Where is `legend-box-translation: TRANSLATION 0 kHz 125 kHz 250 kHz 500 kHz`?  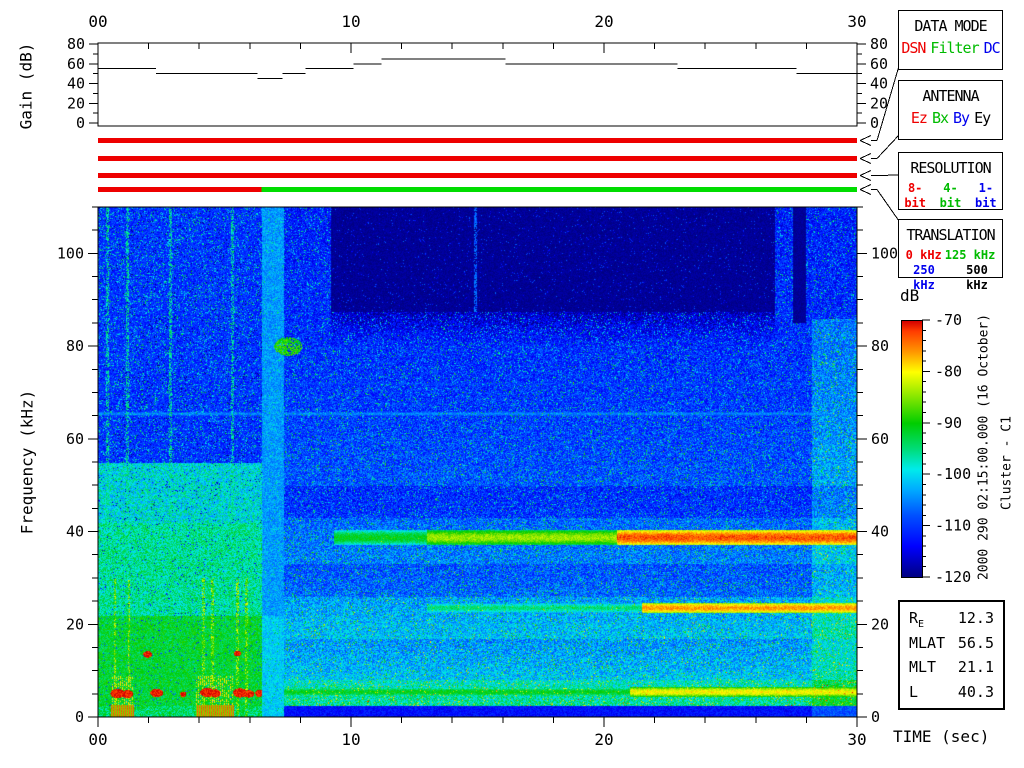 legend-box-translation: TRANSLATION 0 kHz 125 kHz 250 kHz 500 kHz is located at coordinates (950, 255).